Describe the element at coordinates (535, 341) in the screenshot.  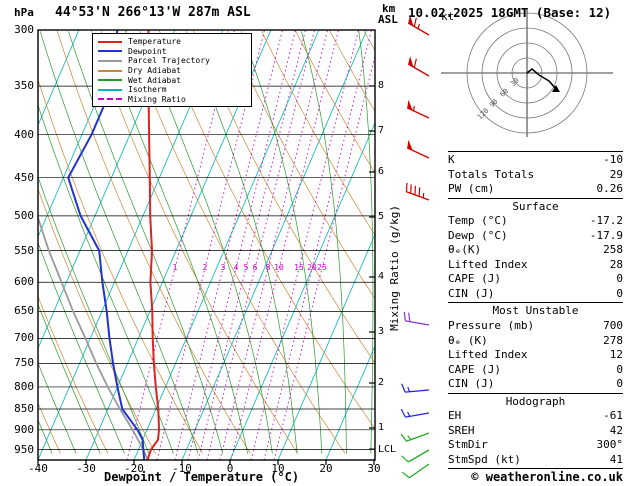
I see `table-row: θₑ (K) 278` at that location.